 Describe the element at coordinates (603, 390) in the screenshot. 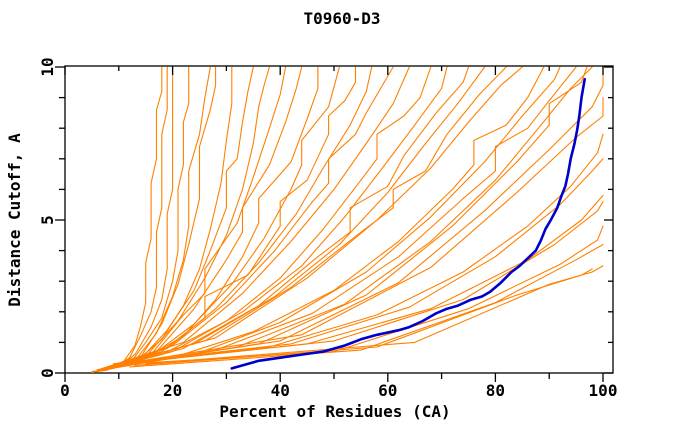

I see `x-tick-label: 100` at that location.